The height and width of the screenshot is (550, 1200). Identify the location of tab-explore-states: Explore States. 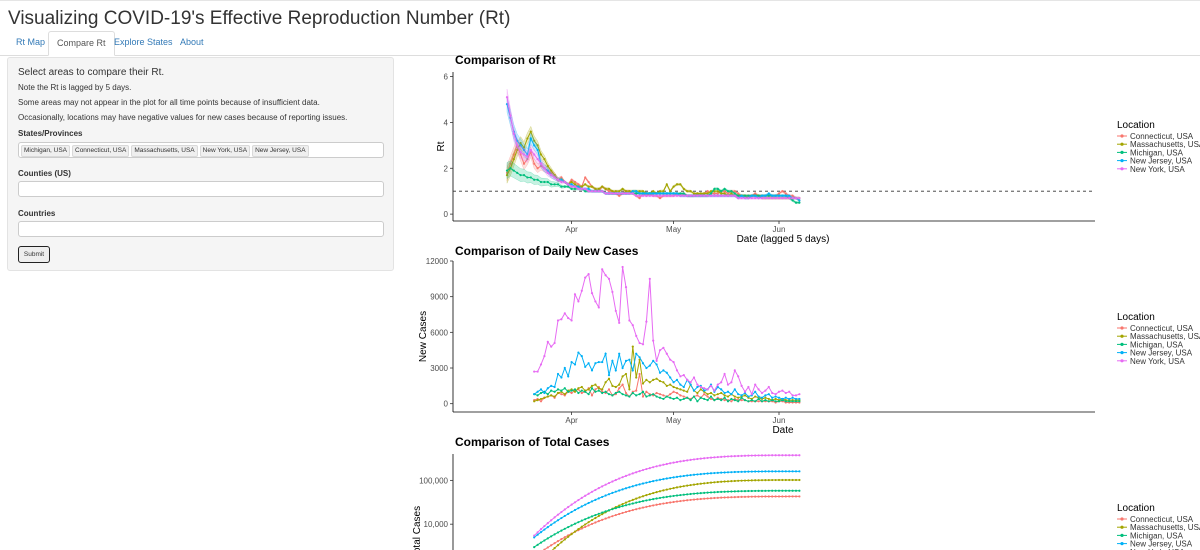
(143, 42).